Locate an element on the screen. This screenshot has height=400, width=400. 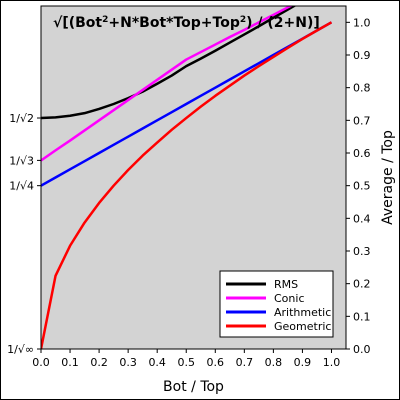
y-tick-label-right: 0.5 is located at coordinates (362, 186).